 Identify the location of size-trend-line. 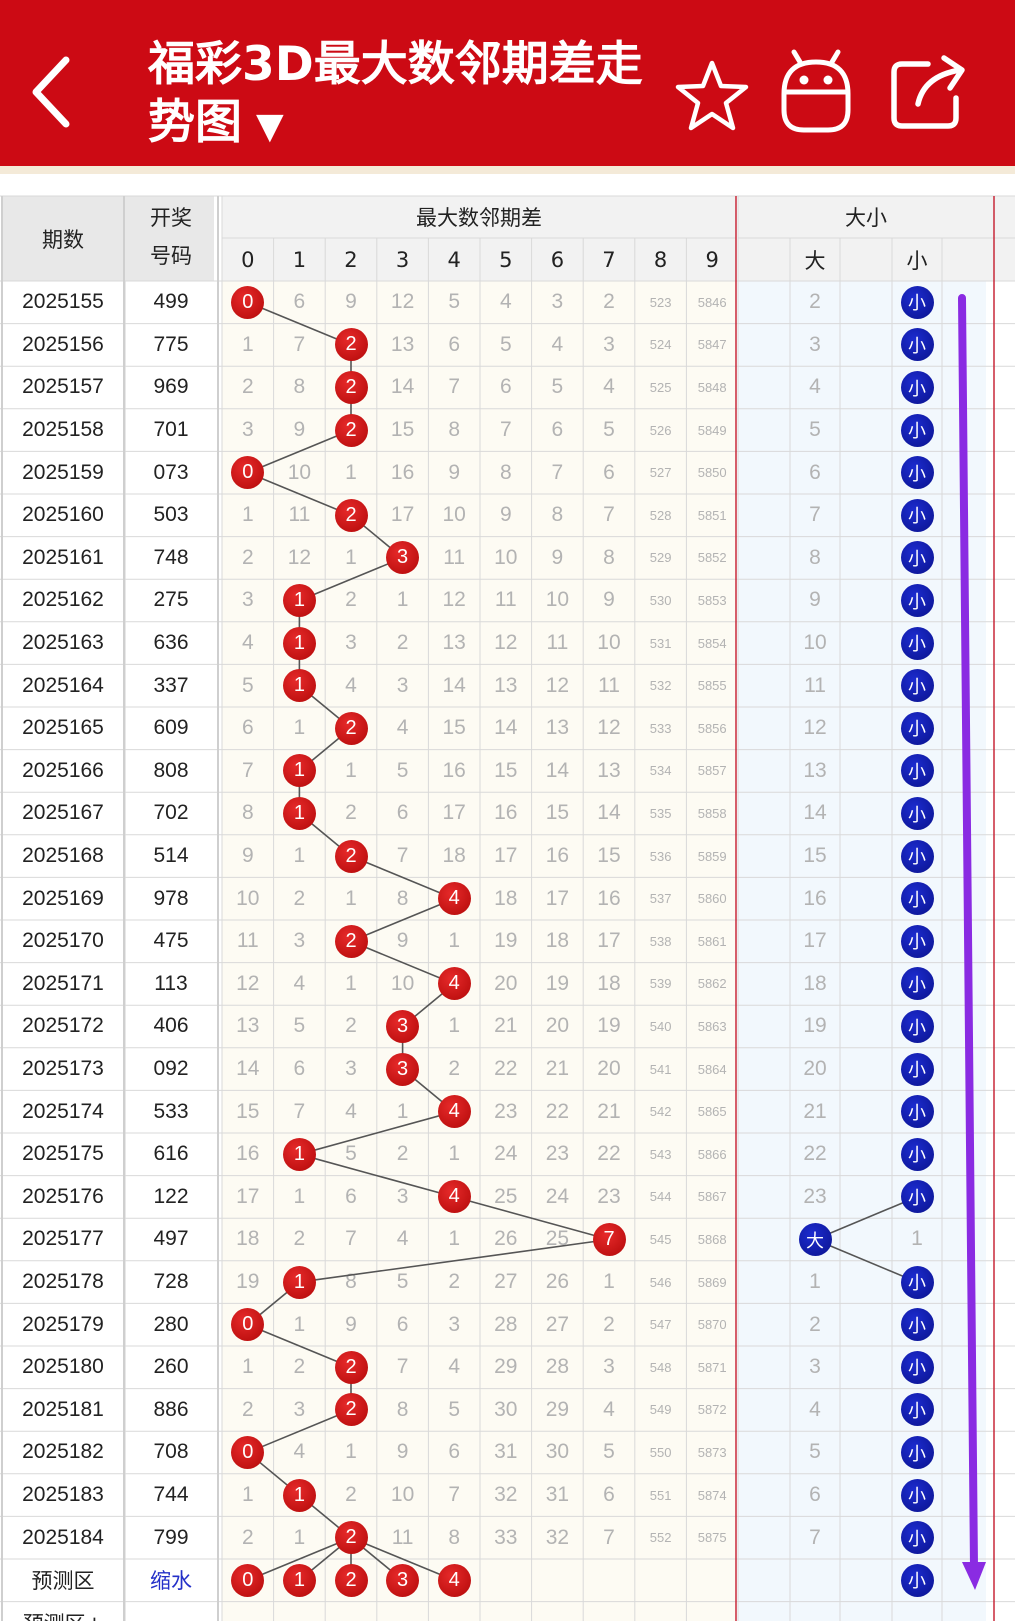
(866, 1218).